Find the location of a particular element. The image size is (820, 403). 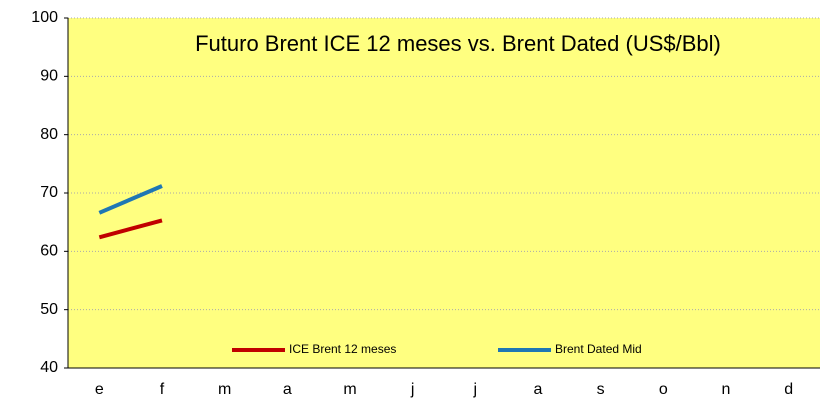

x-tick-label: n is located at coordinates (726, 389).